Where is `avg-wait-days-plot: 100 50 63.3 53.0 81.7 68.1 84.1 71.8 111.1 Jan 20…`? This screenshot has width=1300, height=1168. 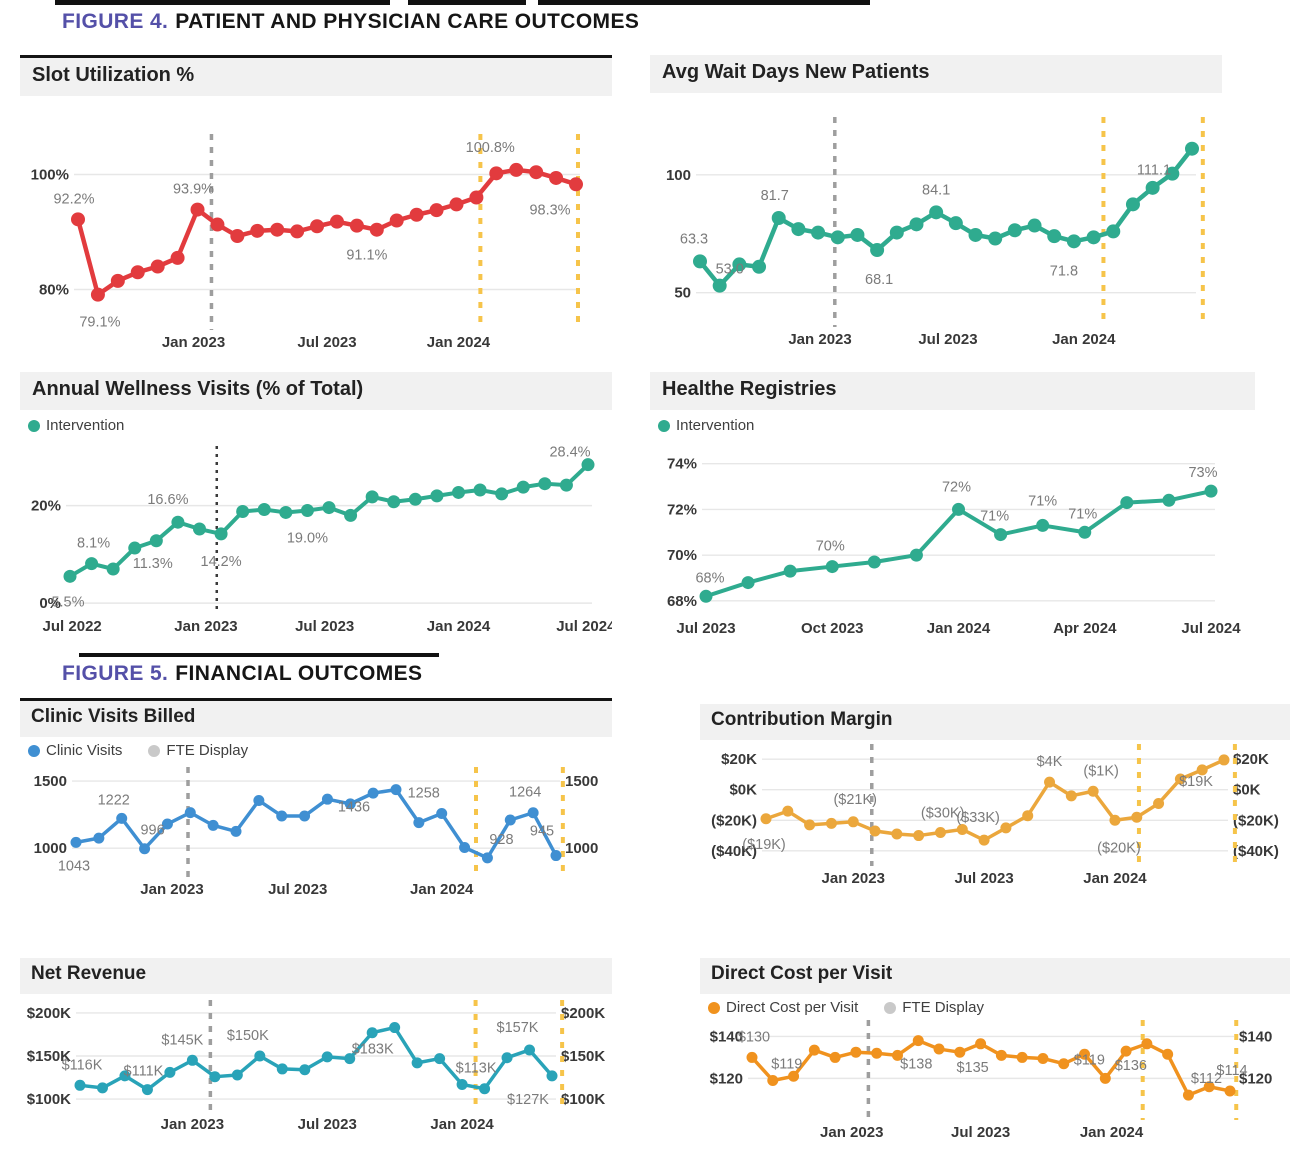 avg-wait-days-plot: 100 50 63.3 53.0 81.7 68.1 84.1 71.8 111.1 Jan 20… is located at coordinates (935, 232).